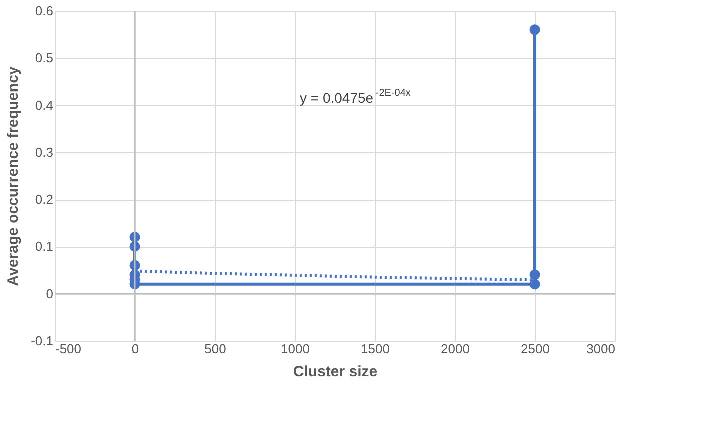  What do you see at coordinates (215, 349) in the screenshot?
I see `x-tick-label: 500` at bounding box center [215, 349].